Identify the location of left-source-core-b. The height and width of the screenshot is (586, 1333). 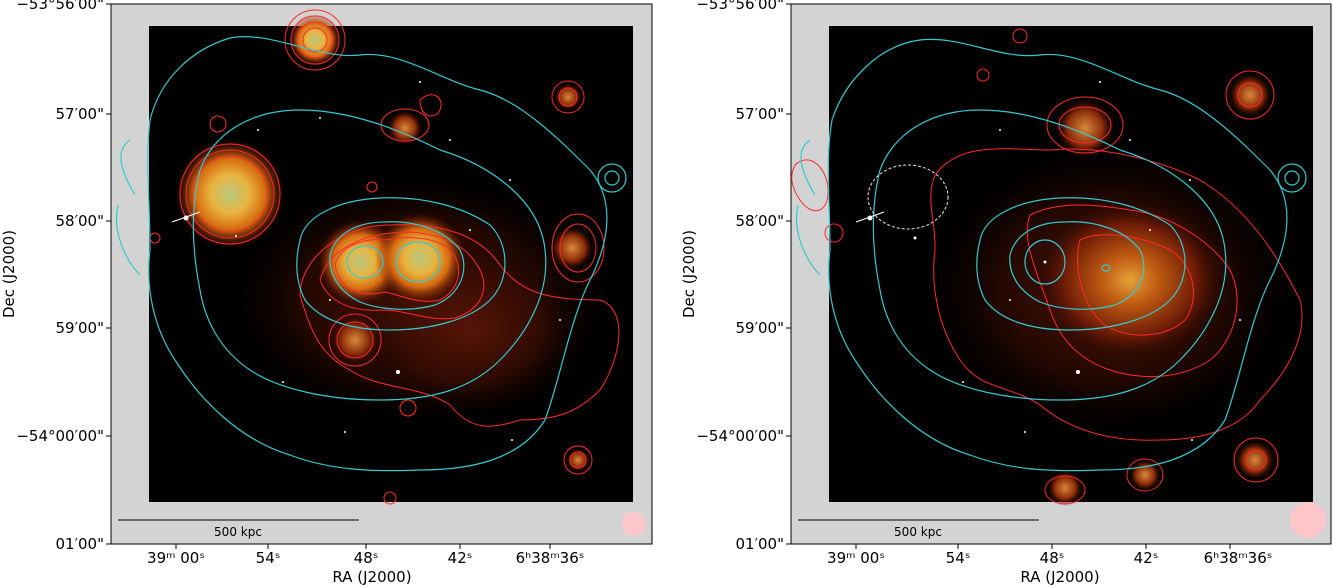
(420, 258).